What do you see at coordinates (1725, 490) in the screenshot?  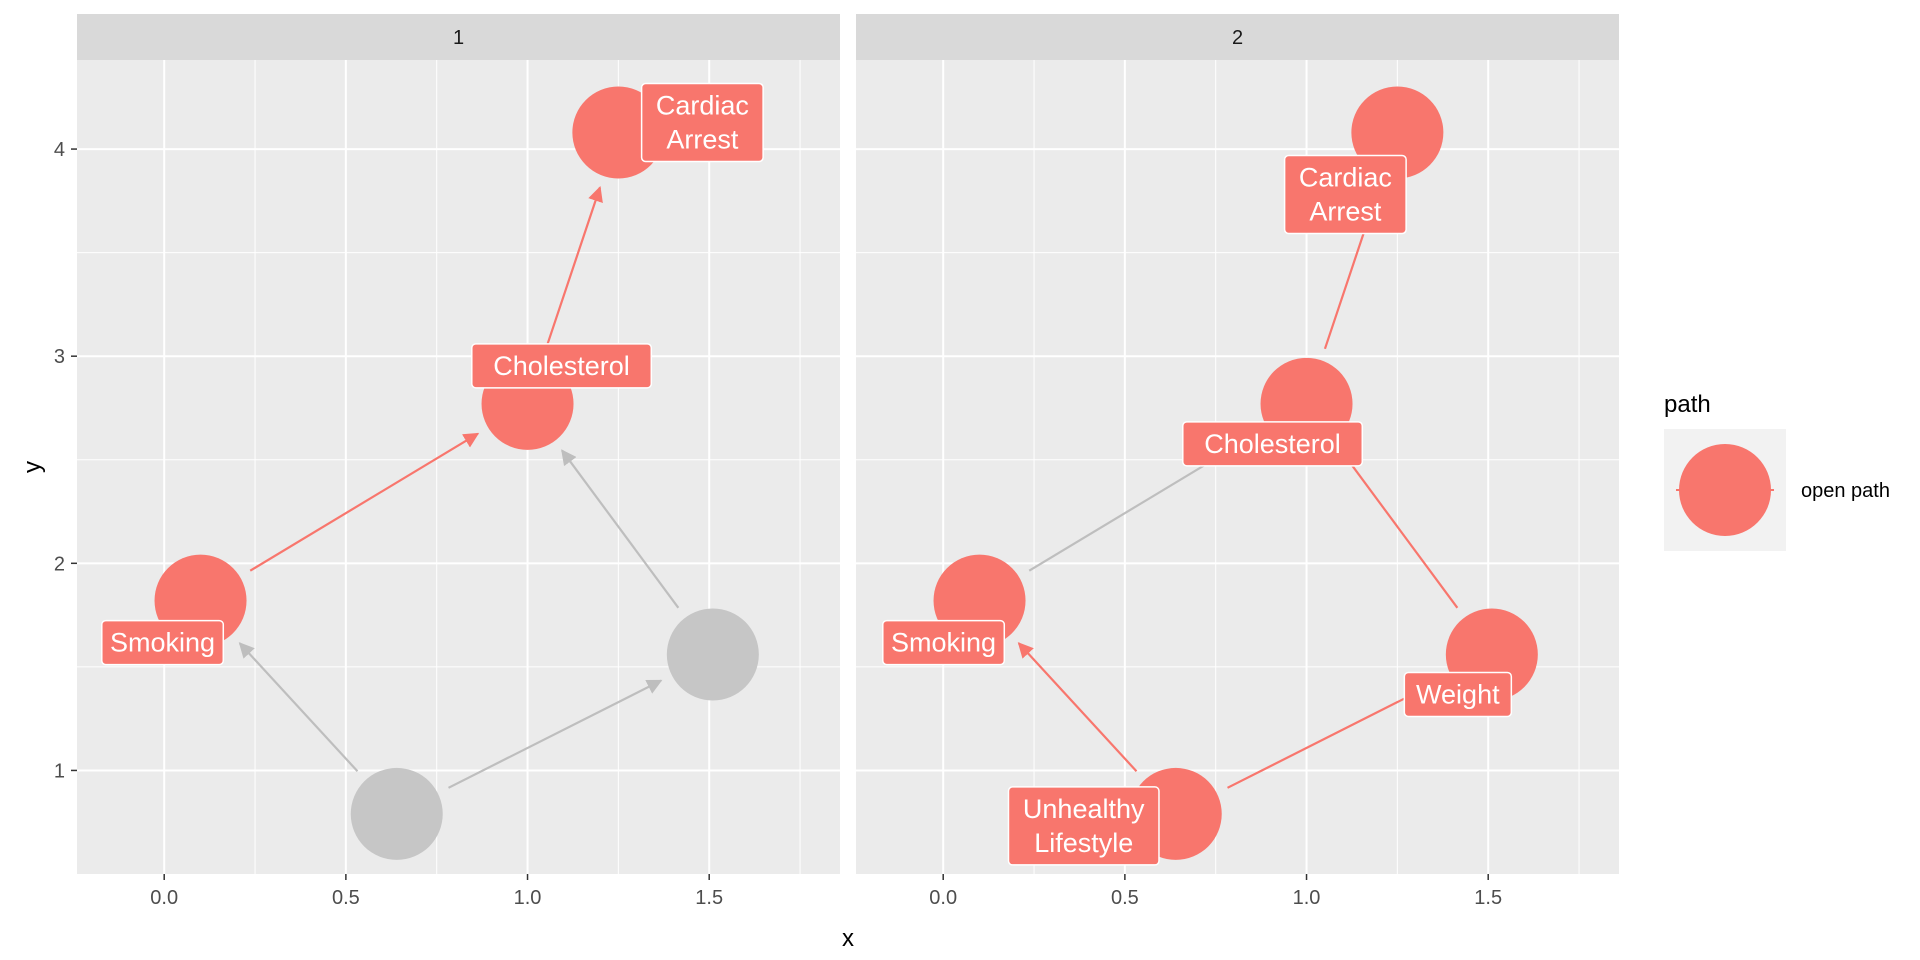 I see `legend-key-circle` at bounding box center [1725, 490].